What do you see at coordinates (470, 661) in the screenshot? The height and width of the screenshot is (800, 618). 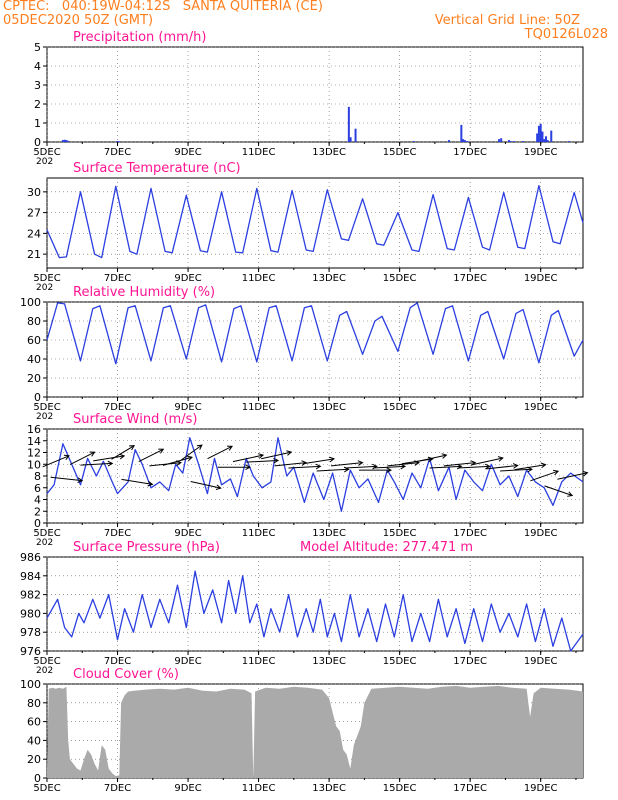 I see `pressure-xtick-label: 17DEC` at bounding box center [470, 661].